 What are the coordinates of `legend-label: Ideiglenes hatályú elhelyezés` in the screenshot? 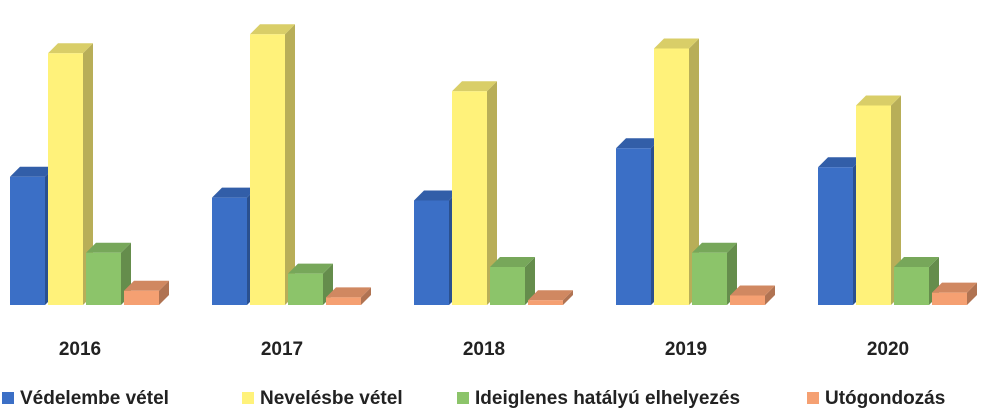 It's located at (607, 398).